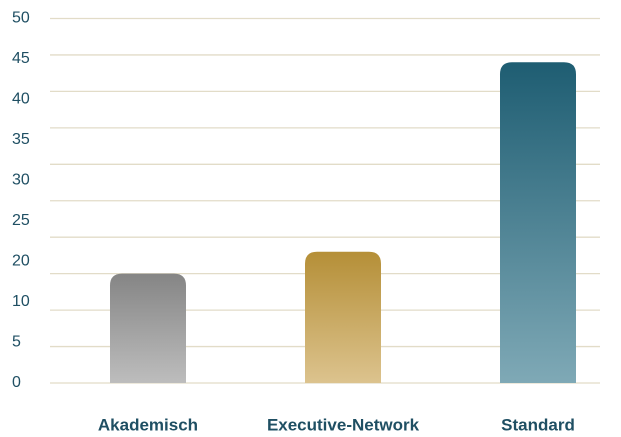 The height and width of the screenshot is (437, 621). Describe the element at coordinates (343, 424) in the screenshot. I see `x-tick-label: Executive-Network` at that location.